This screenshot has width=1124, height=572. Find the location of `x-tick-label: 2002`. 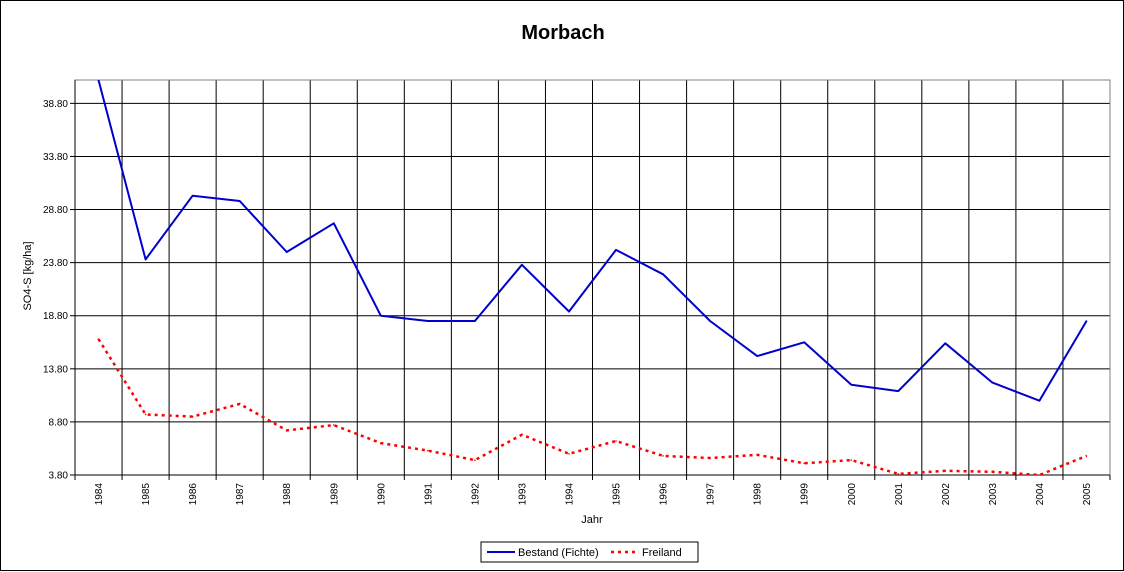

x-tick-label: 2002 is located at coordinates (946, 494).